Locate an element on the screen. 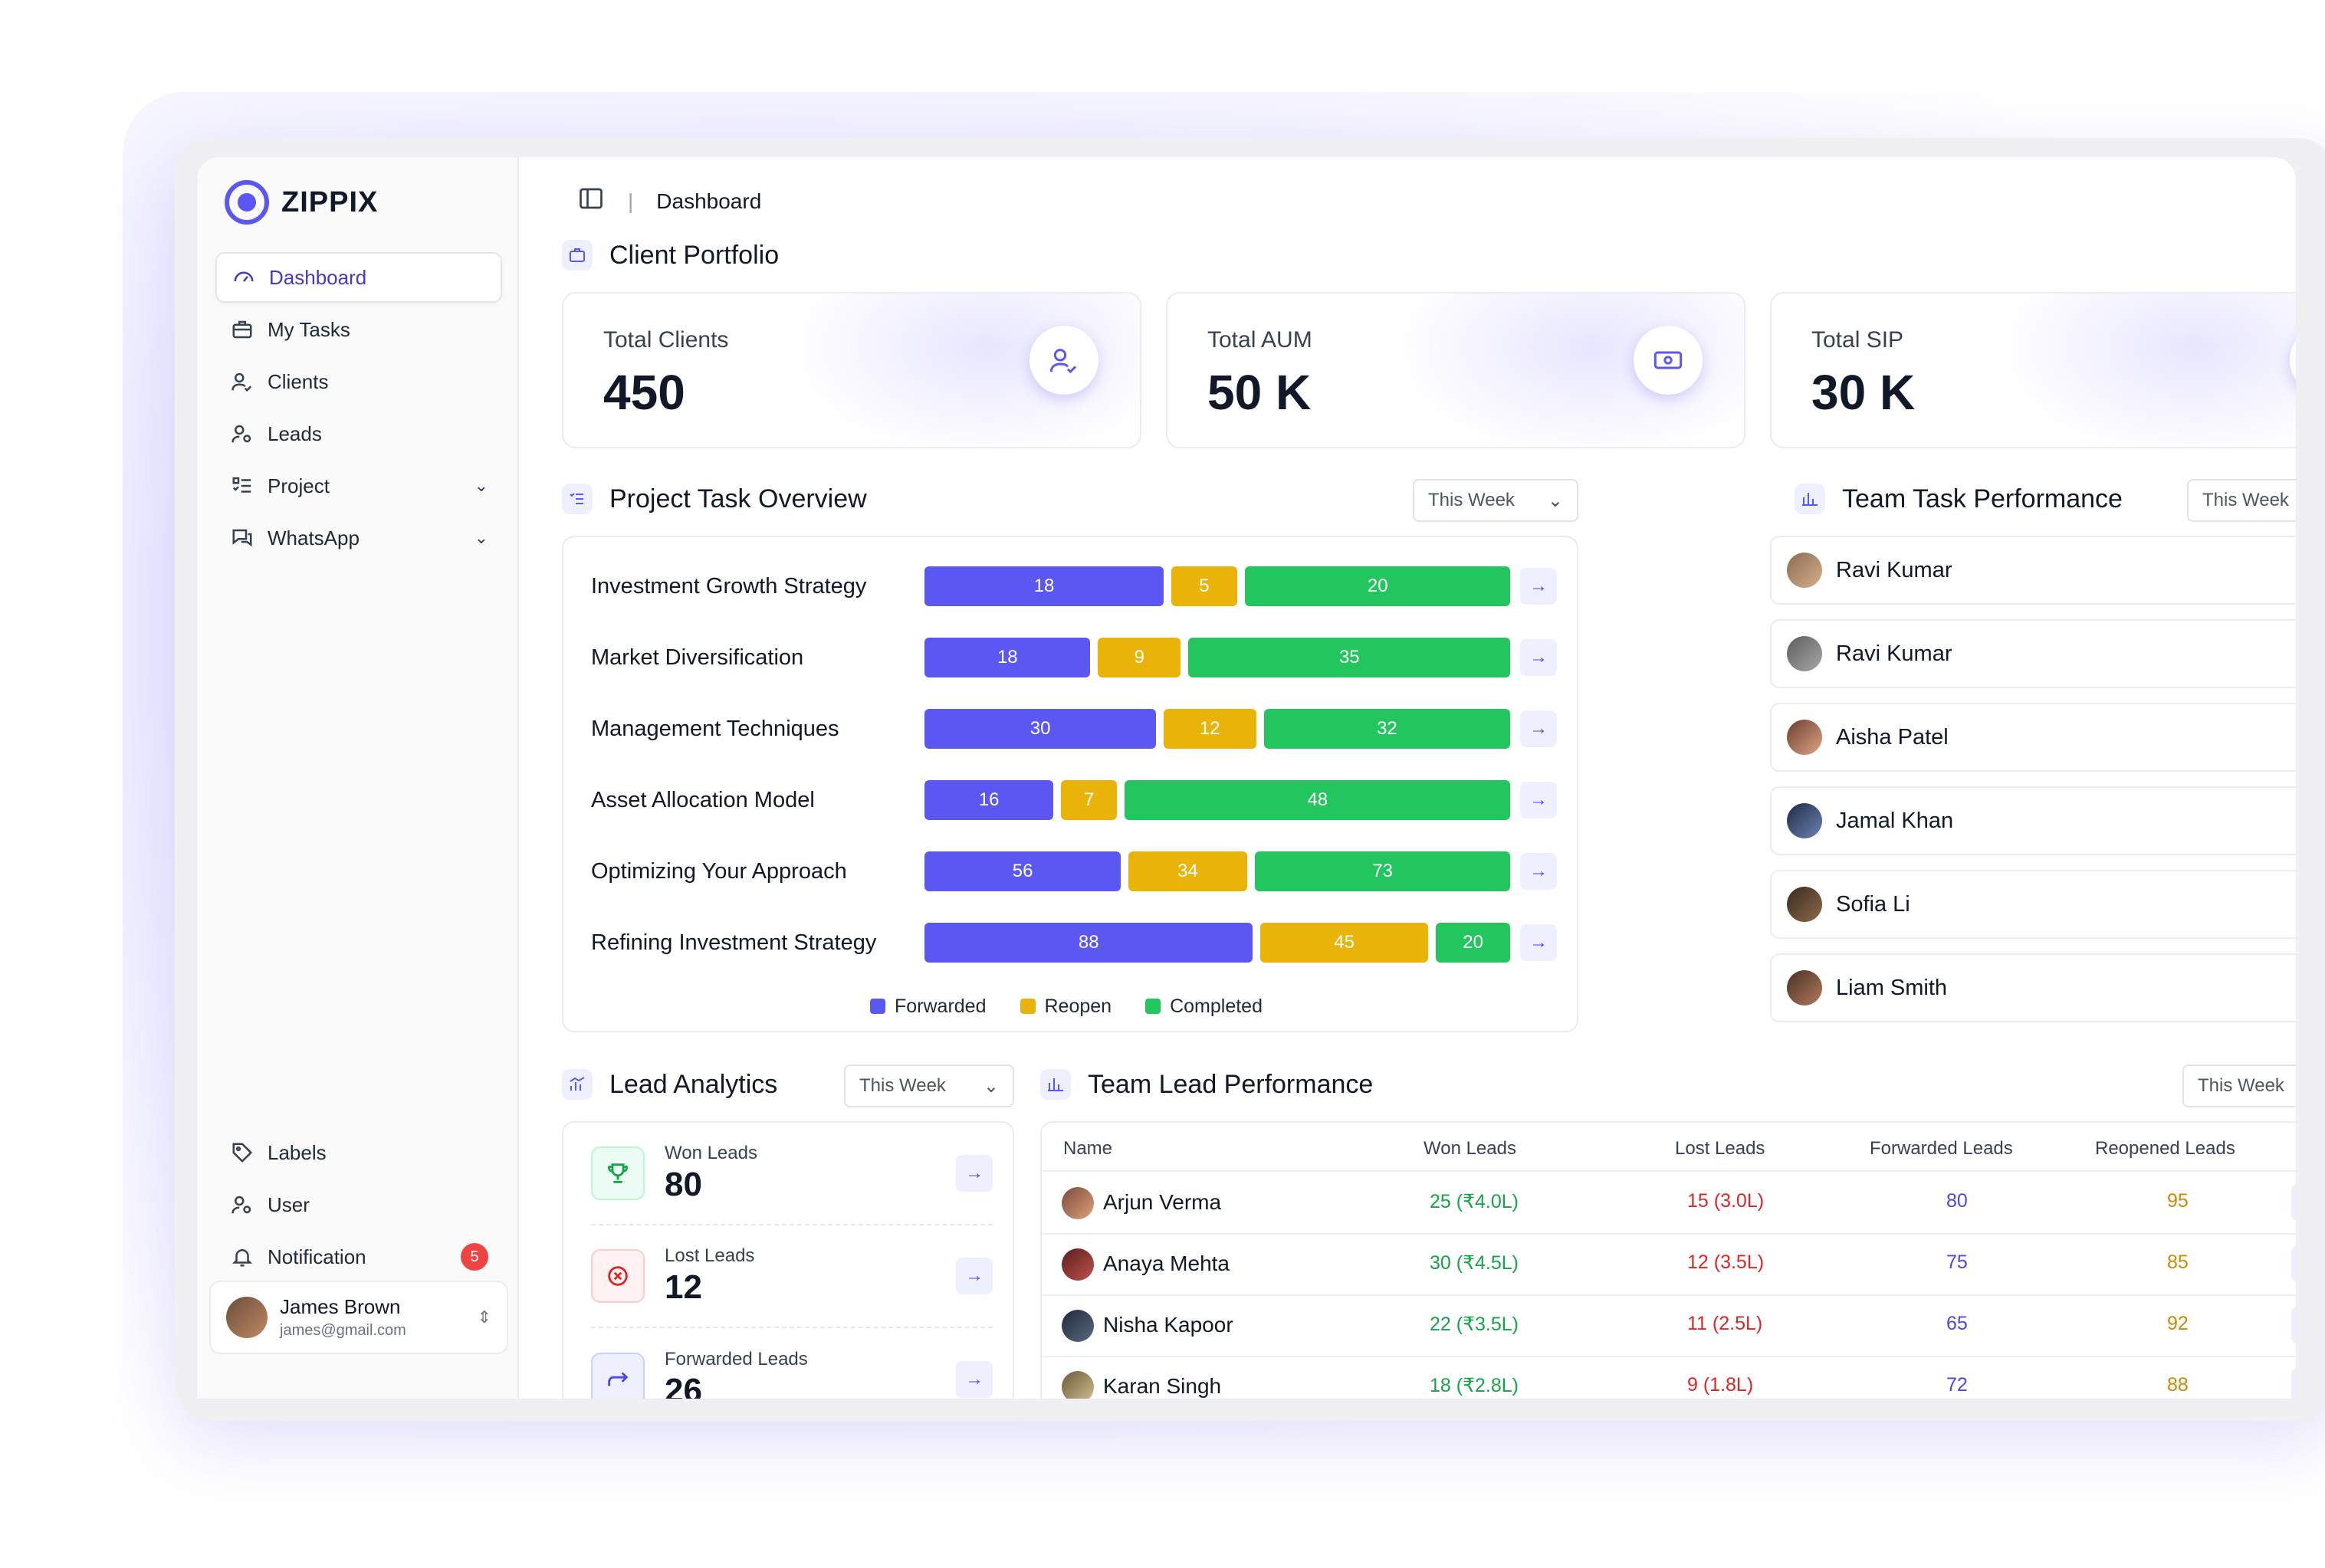 This screenshot has height=1568, width=2325. sidebar-item-leads: Leads is located at coordinates (358, 433).